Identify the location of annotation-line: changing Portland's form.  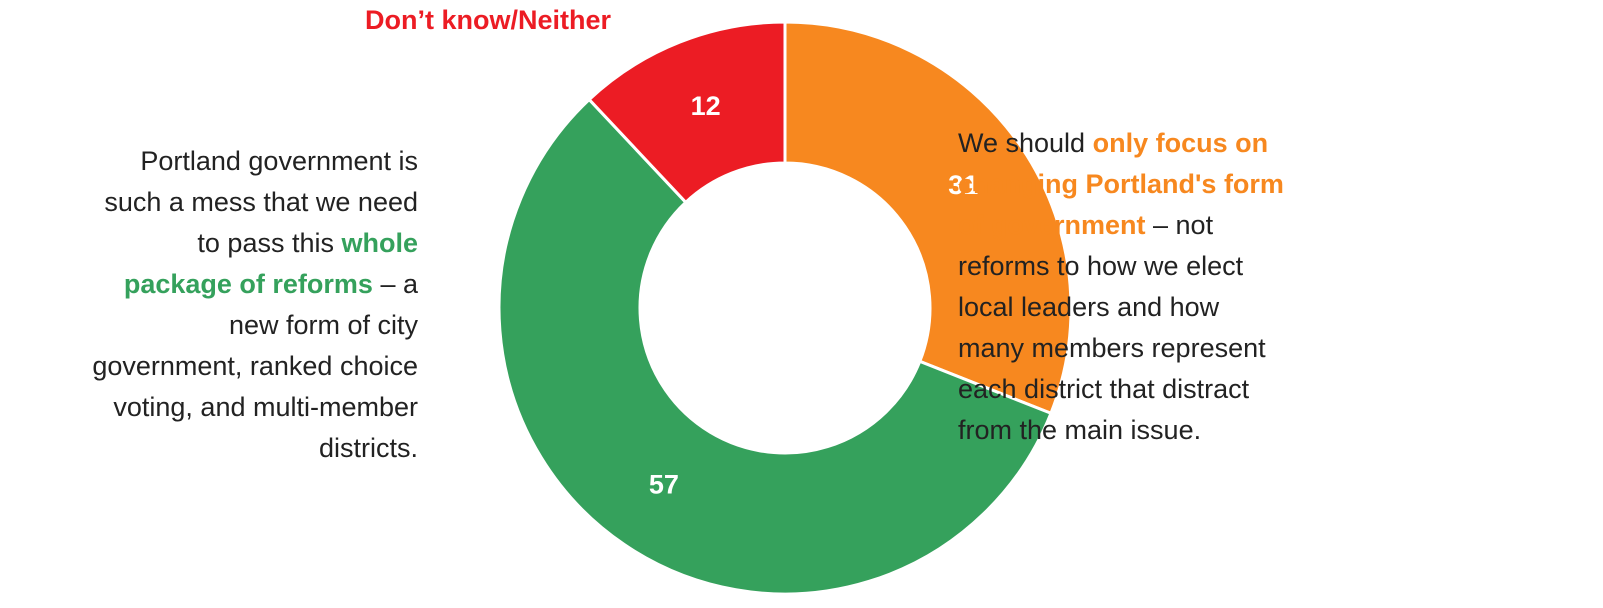
(1121, 184).